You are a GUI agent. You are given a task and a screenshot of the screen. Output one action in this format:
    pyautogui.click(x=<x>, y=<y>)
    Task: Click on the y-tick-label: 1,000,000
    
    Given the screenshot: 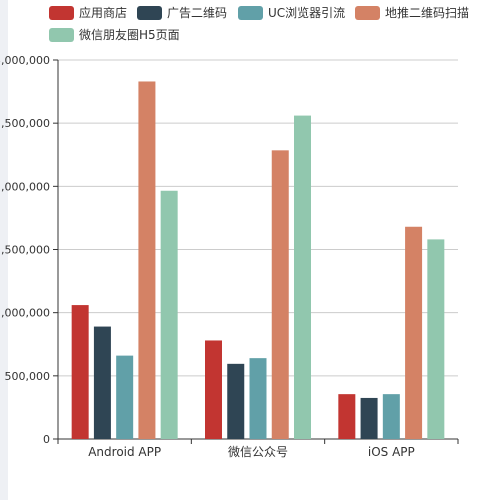 What is the action you would take?
    pyautogui.click(x=25, y=313)
    